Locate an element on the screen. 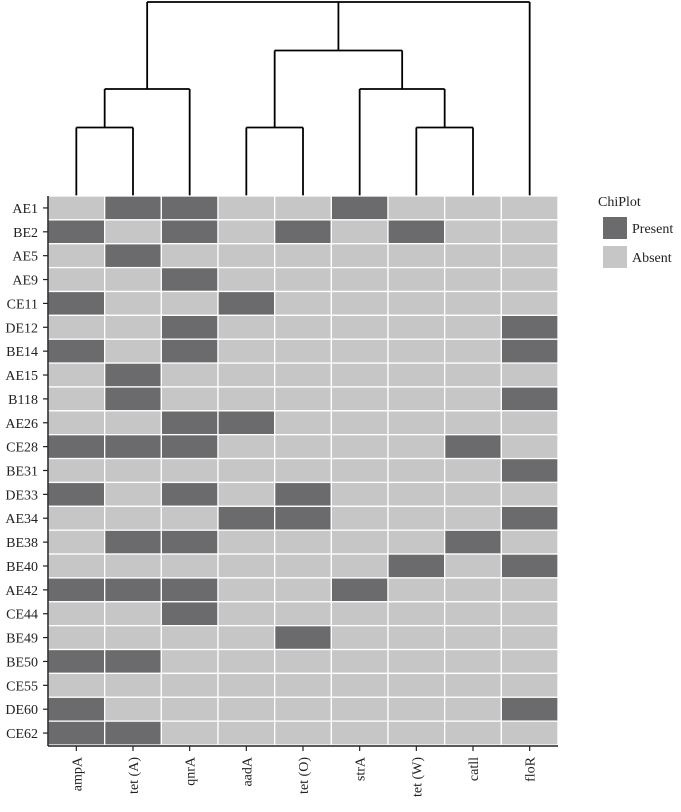 This screenshot has height=812, width=681. column-label: tet (O) is located at coordinates (304, 775).